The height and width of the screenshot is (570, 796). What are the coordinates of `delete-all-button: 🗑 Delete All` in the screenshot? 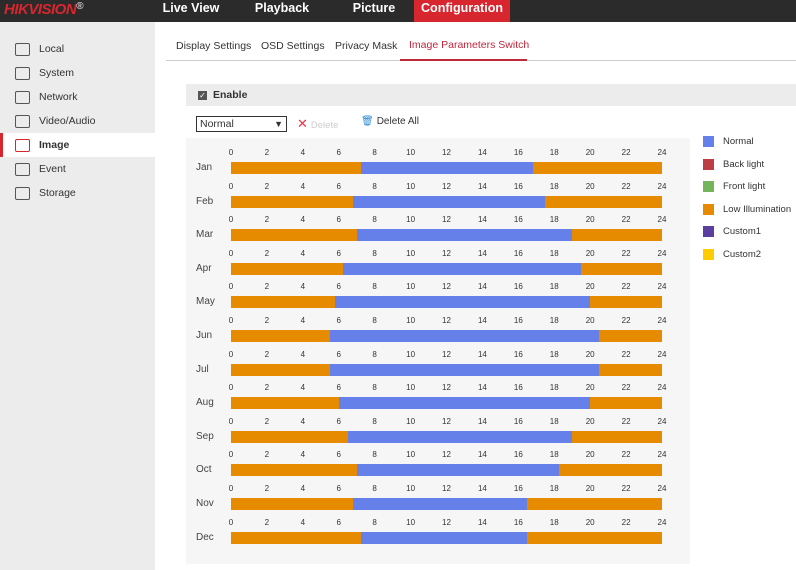 It's located at (390, 121).